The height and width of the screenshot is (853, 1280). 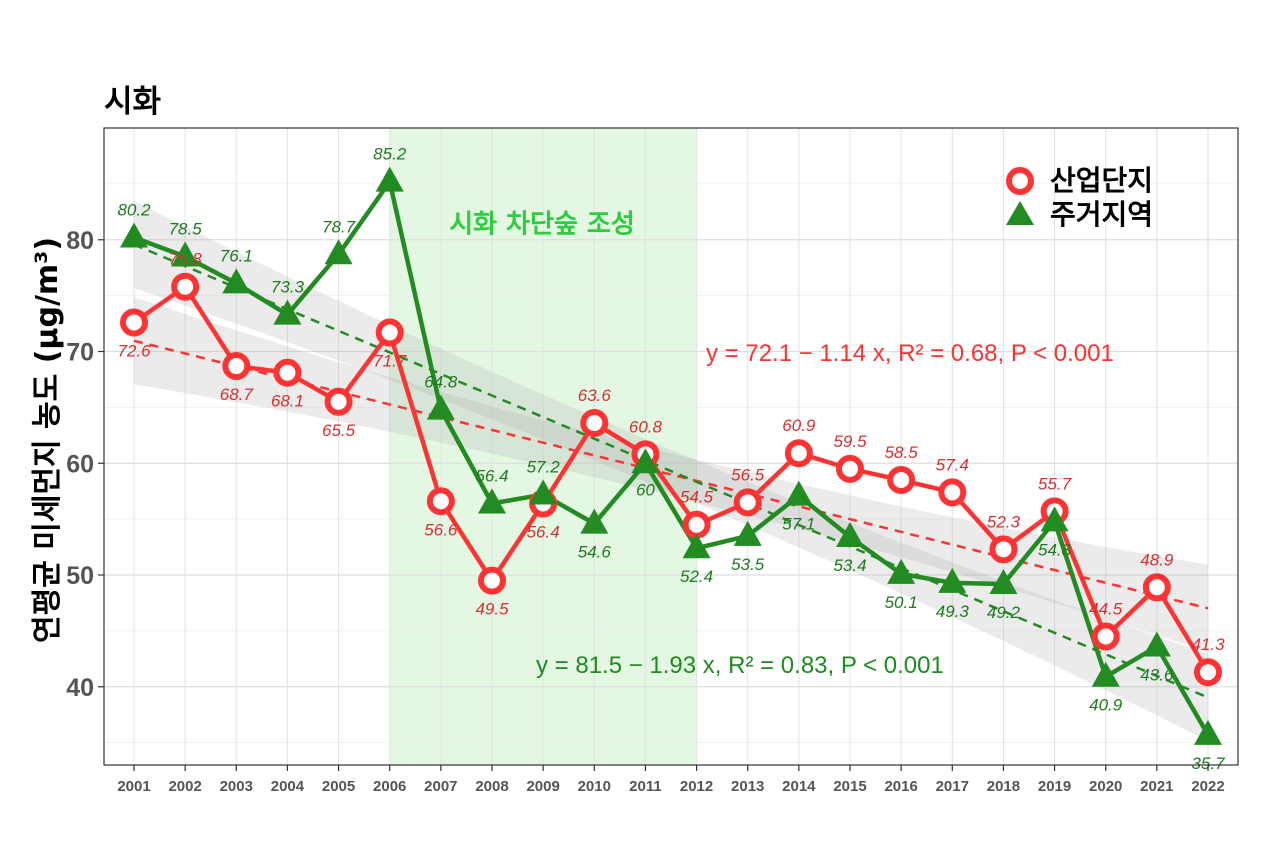 I want to click on data-label: 52.3, so click(x=1004, y=521).